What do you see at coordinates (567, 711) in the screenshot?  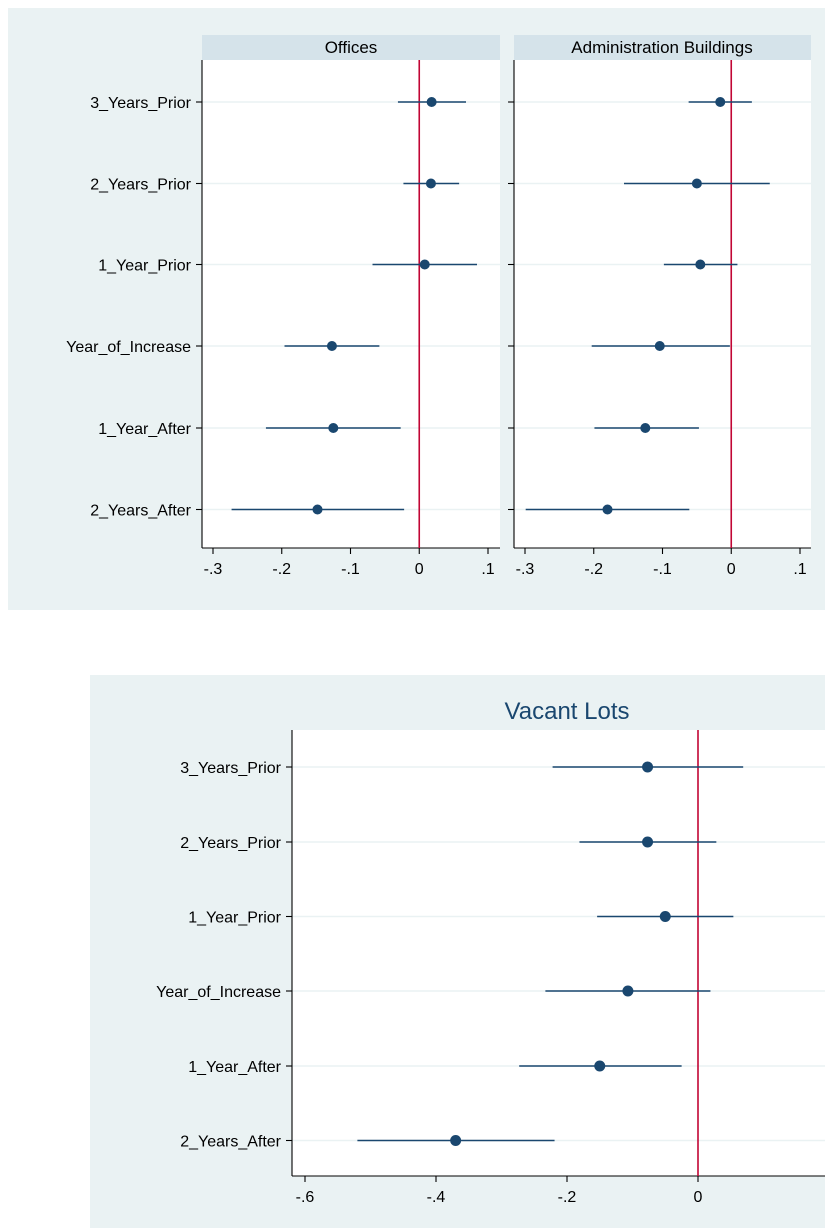 I see `vacant-title: Vacant Lots` at bounding box center [567, 711].